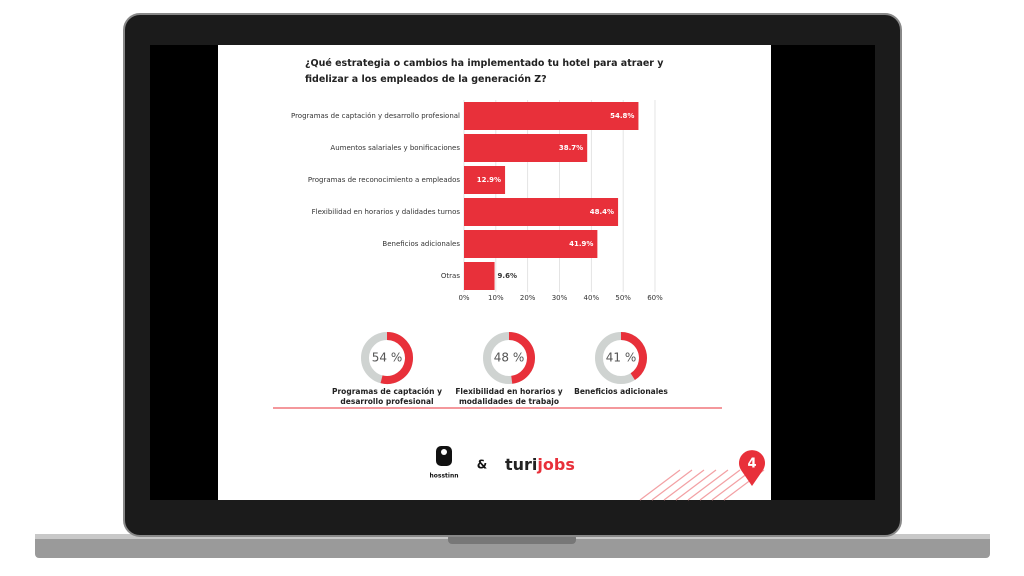 This screenshot has height=576, width=1024. Describe the element at coordinates (560, 298) in the screenshot. I see `x-tick-label: 30%` at that location.